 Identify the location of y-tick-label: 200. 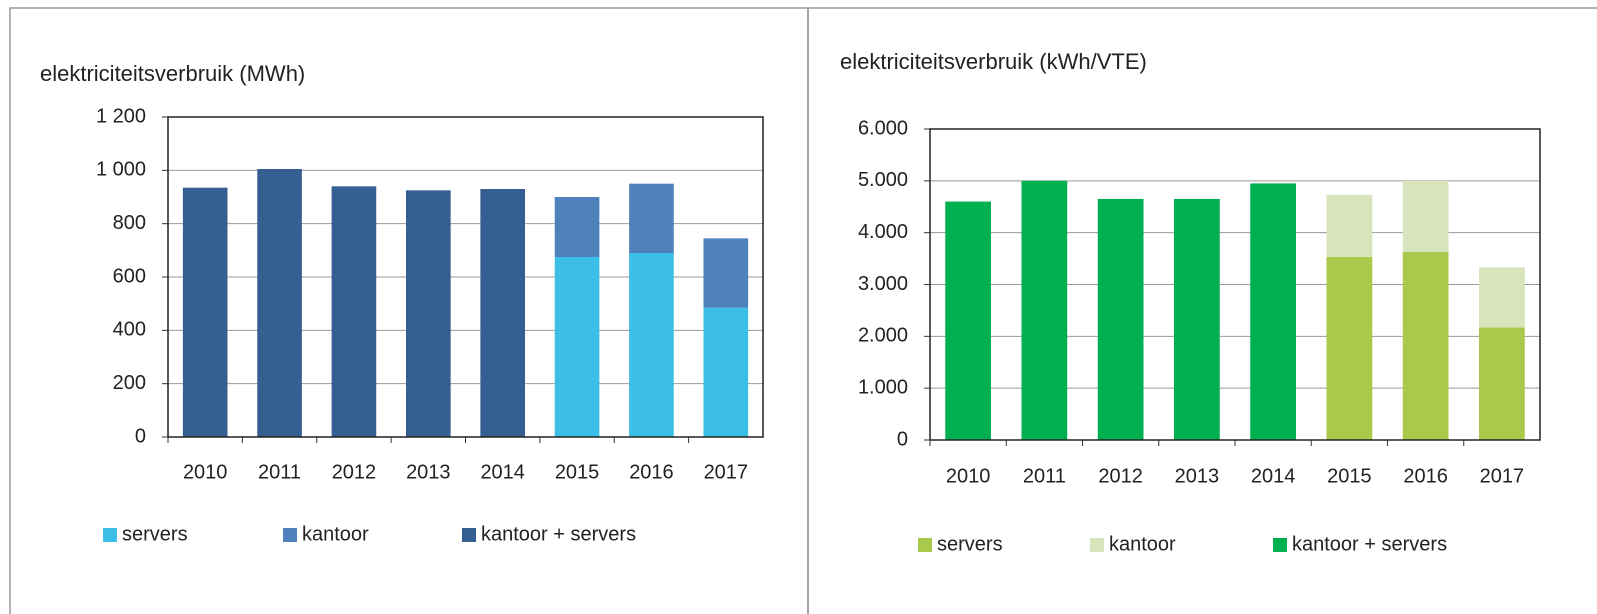
(129, 383).